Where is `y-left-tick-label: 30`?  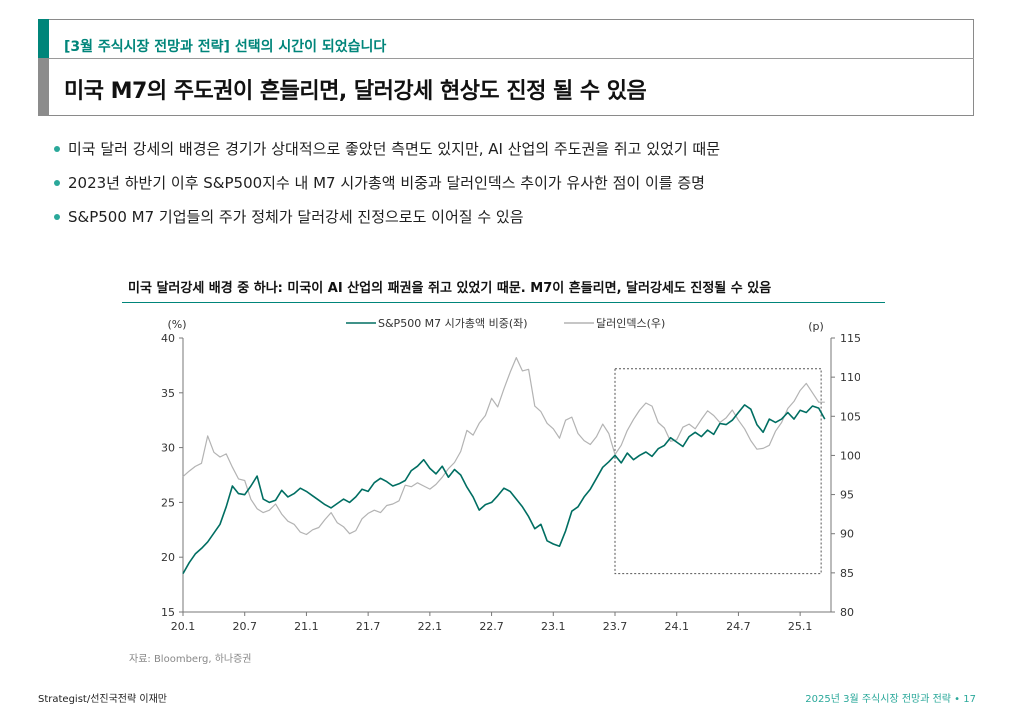 y-left-tick-label: 30 is located at coordinates (168, 448).